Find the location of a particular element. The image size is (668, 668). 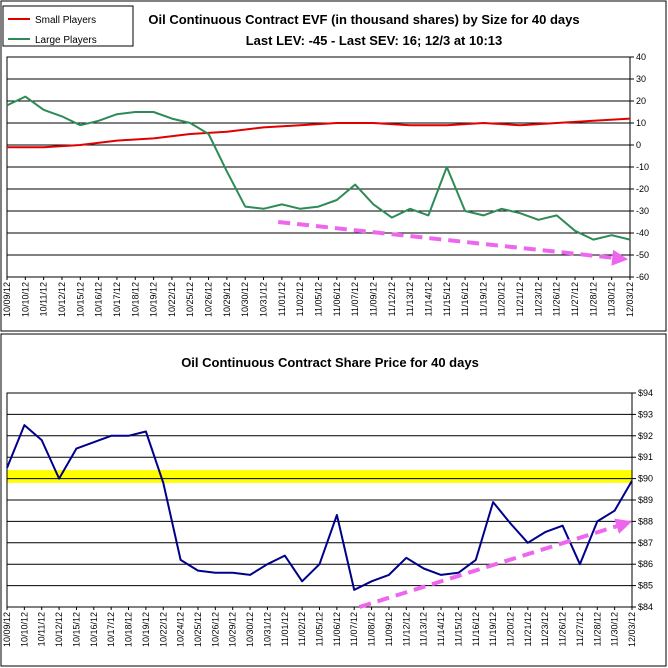

bottom-x-tick-label: 11/26/12 is located at coordinates (563, 629).